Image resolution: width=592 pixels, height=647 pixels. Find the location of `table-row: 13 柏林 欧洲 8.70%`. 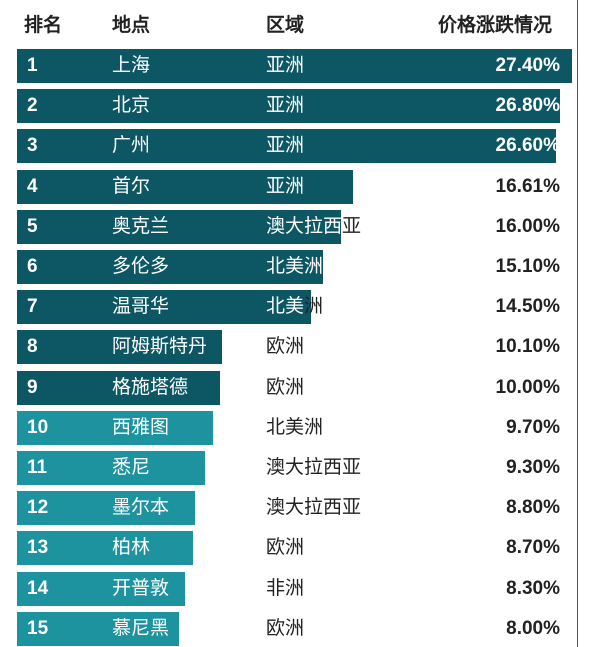

table-row: 13 柏林 欧洲 8.70% is located at coordinates (296, 548).